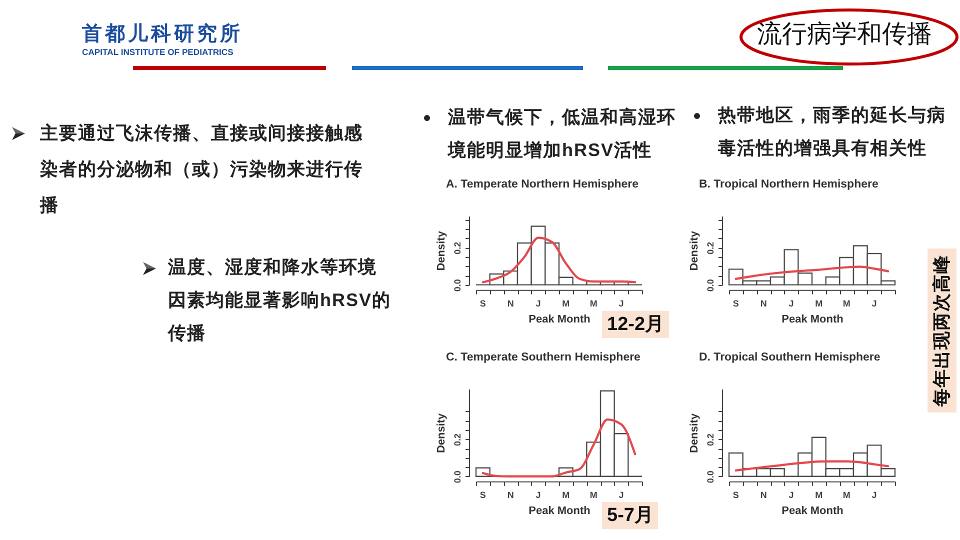 This screenshot has width=960, height=540. I want to click on text: 首都儿科研究所, so click(162, 34).